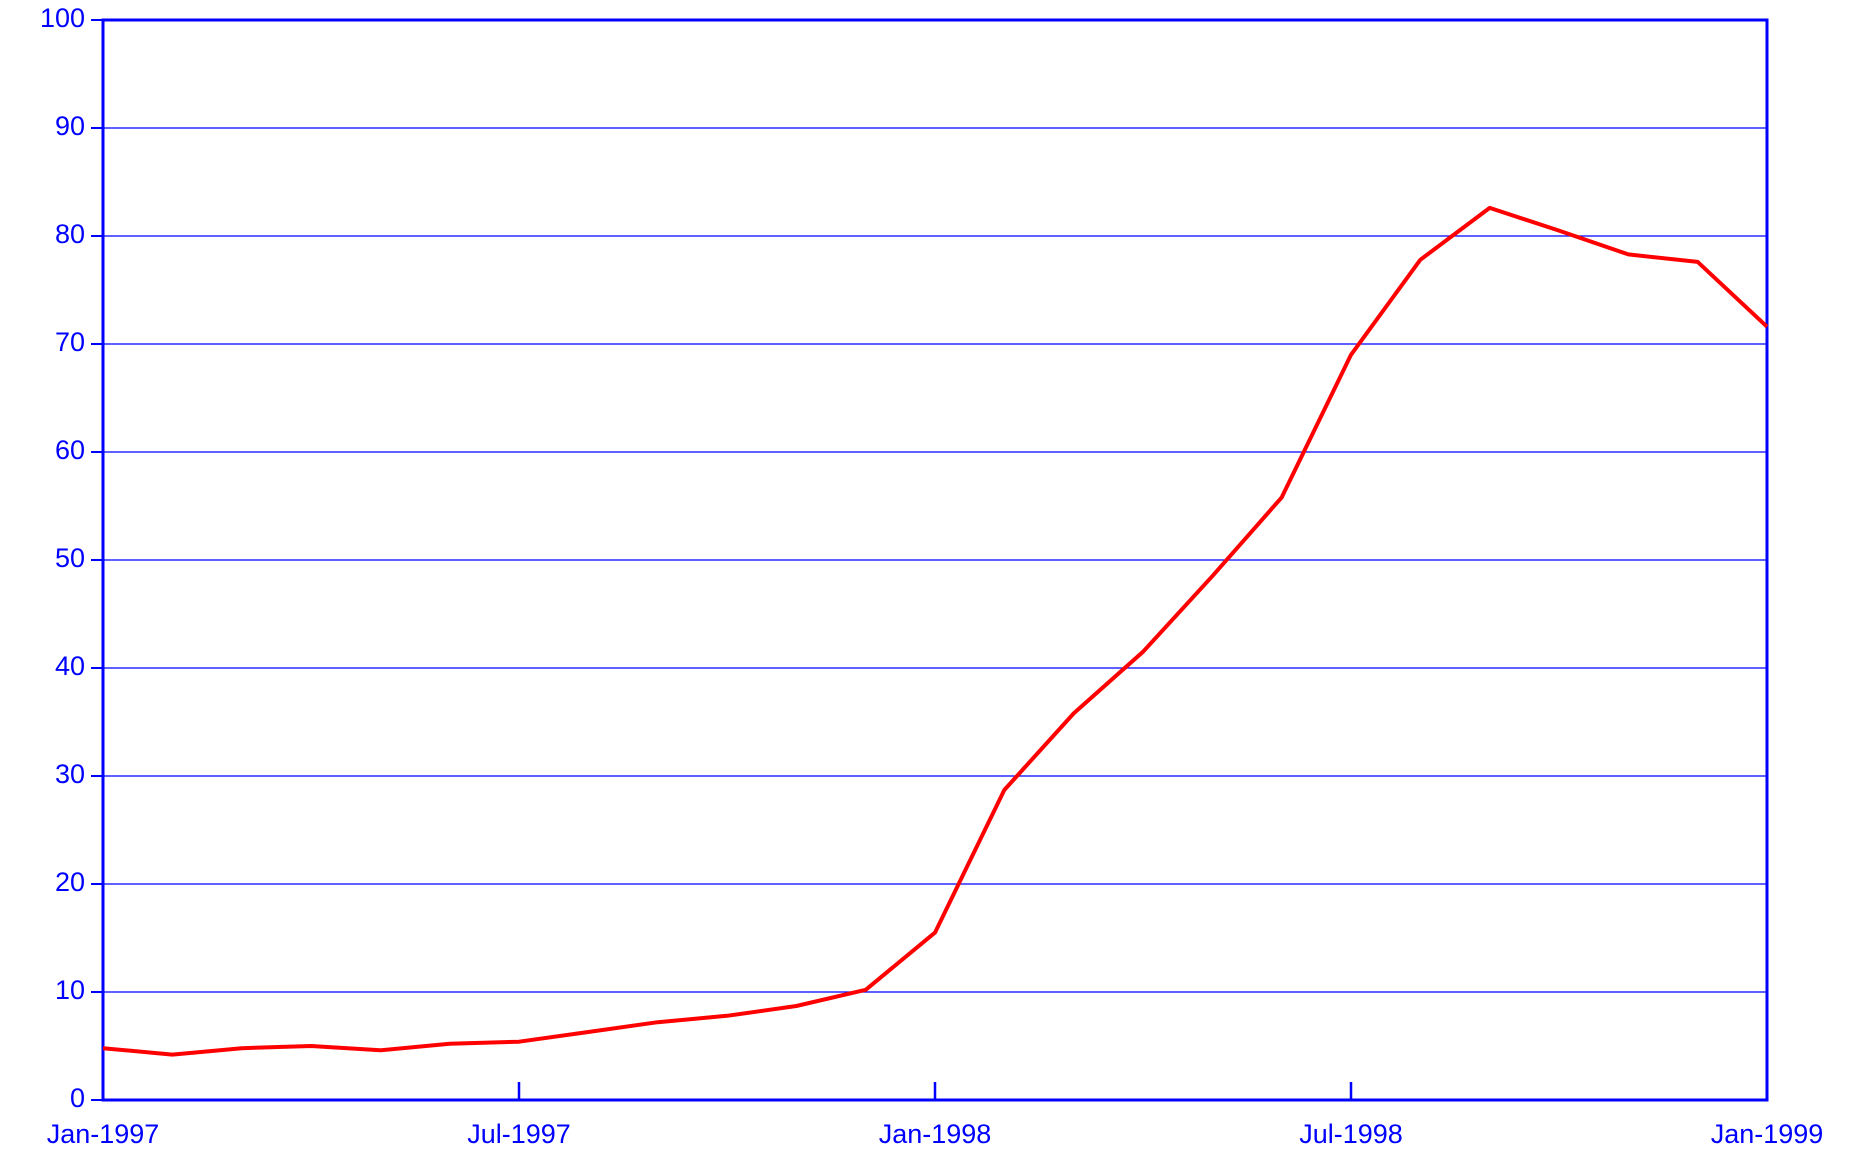  What do you see at coordinates (70, 666) in the screenshot?
I see `y-tick-label: 40` at bounding box center [70, 666].